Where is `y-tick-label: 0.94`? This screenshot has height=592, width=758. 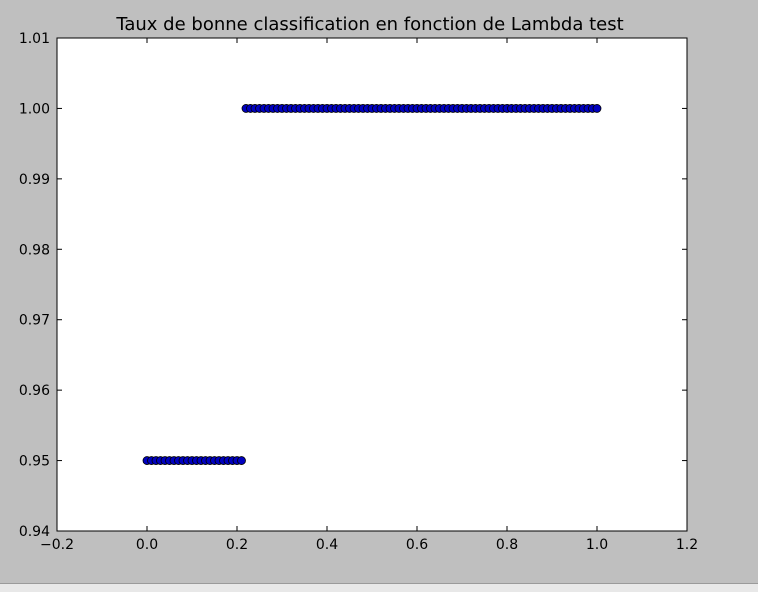 y-tick-label: 0.94 is located at coordinates (34, 532).